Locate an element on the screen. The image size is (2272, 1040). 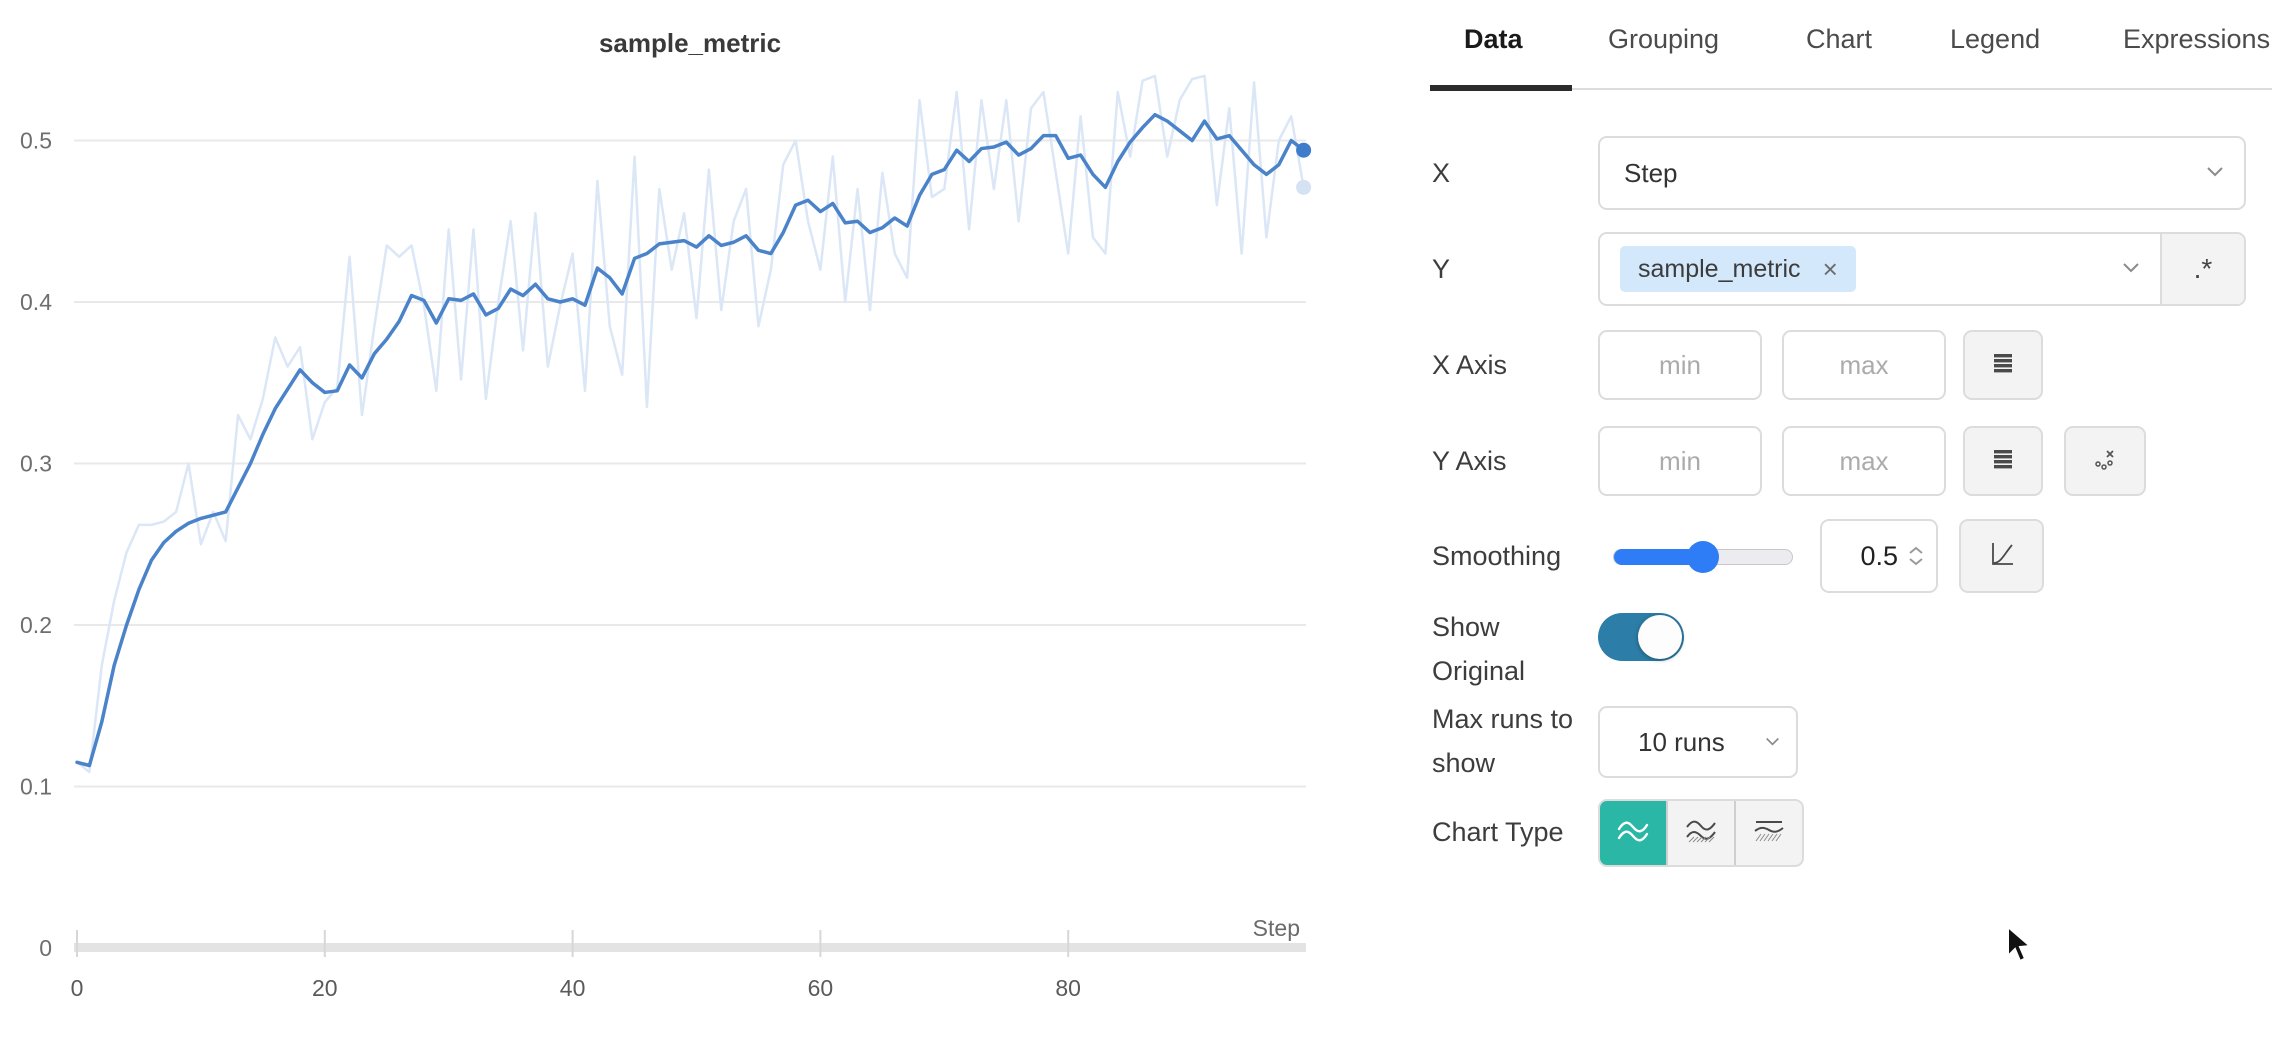
x-axis-row-label: X Axis is located at coordinates (1470, 365).